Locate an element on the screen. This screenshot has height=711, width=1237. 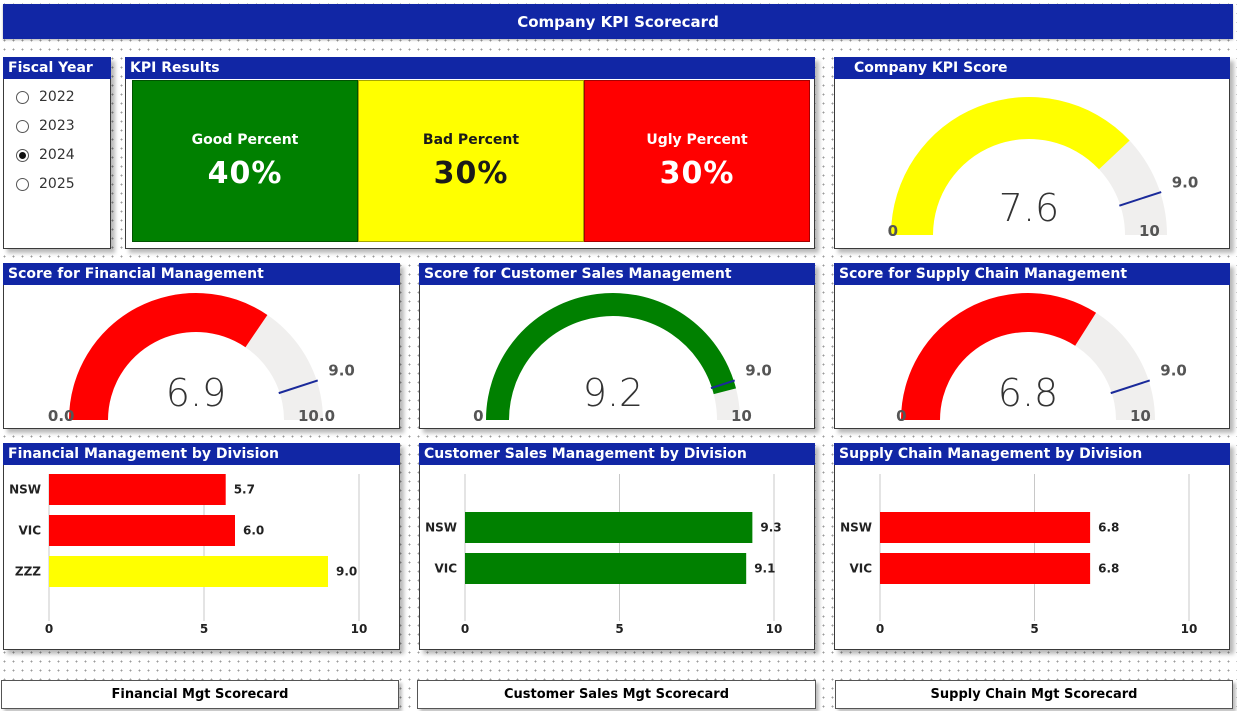
data-label: 9.1 is located at coordinates (764, 569).